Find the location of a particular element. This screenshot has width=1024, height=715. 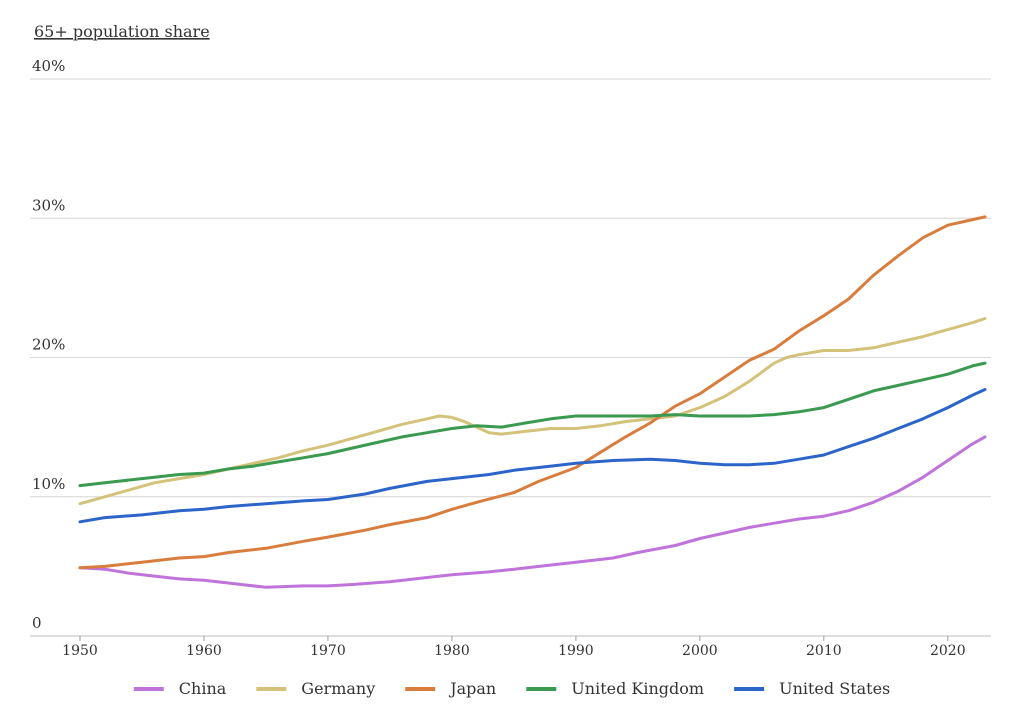

legend-item-united-kingdom: United Kingdom is located at coordinates (615, 688).